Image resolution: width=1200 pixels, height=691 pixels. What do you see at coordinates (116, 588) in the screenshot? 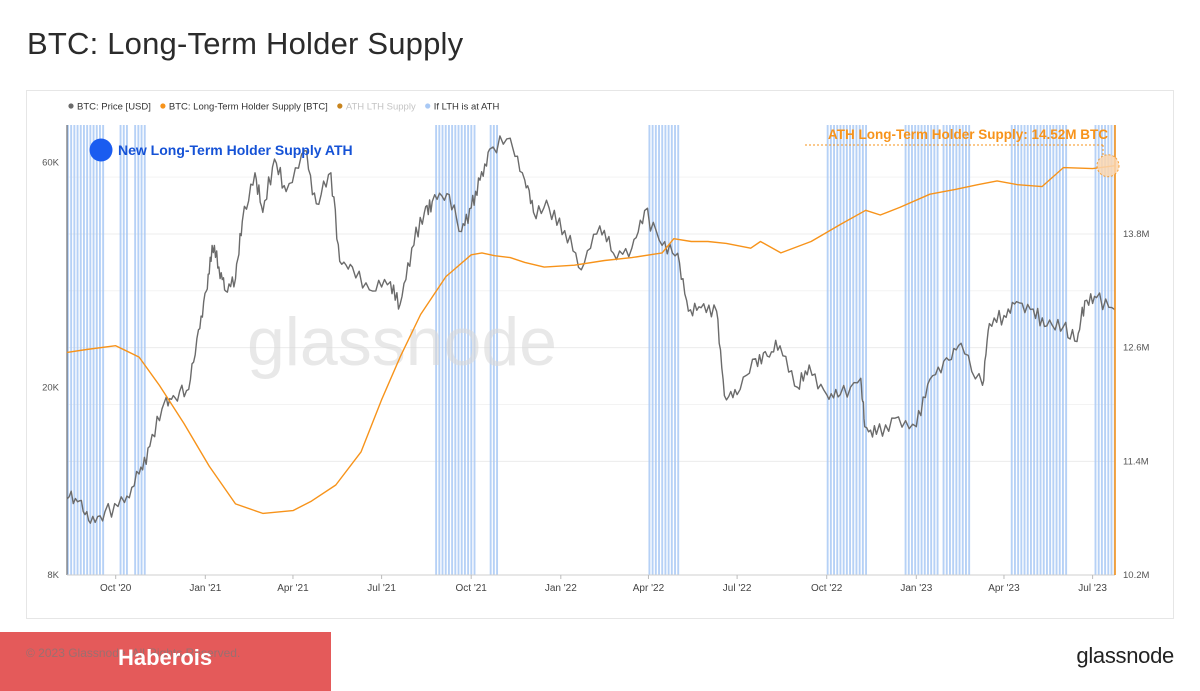
I see `x-tick-label: Oct '20` at bounding box center [116, 588].